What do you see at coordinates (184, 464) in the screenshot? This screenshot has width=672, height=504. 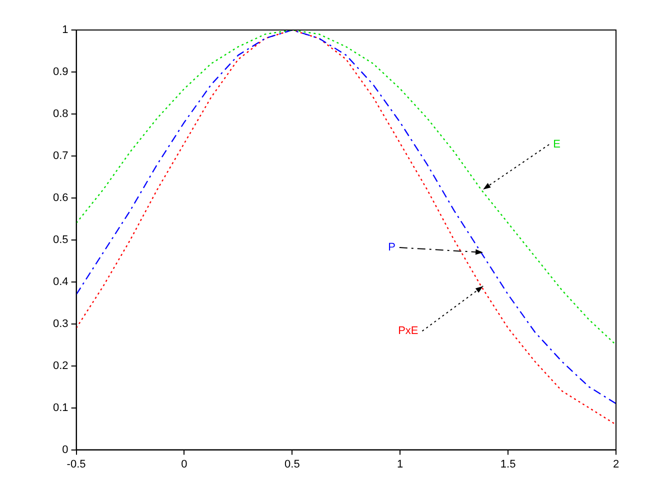 I see `x-tick-label: 0` at bounding box center [184, 464].